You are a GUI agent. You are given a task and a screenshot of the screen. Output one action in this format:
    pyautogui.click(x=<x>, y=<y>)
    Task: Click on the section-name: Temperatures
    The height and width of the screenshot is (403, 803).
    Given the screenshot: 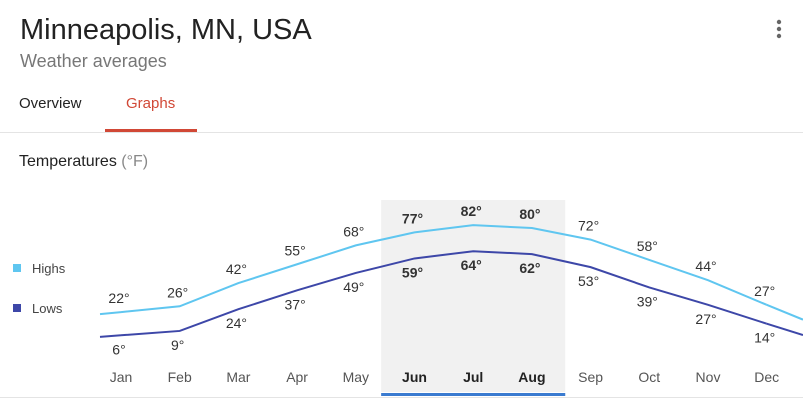 What is the action you would take?
    pyautogui.click(x=68, y=161)
    